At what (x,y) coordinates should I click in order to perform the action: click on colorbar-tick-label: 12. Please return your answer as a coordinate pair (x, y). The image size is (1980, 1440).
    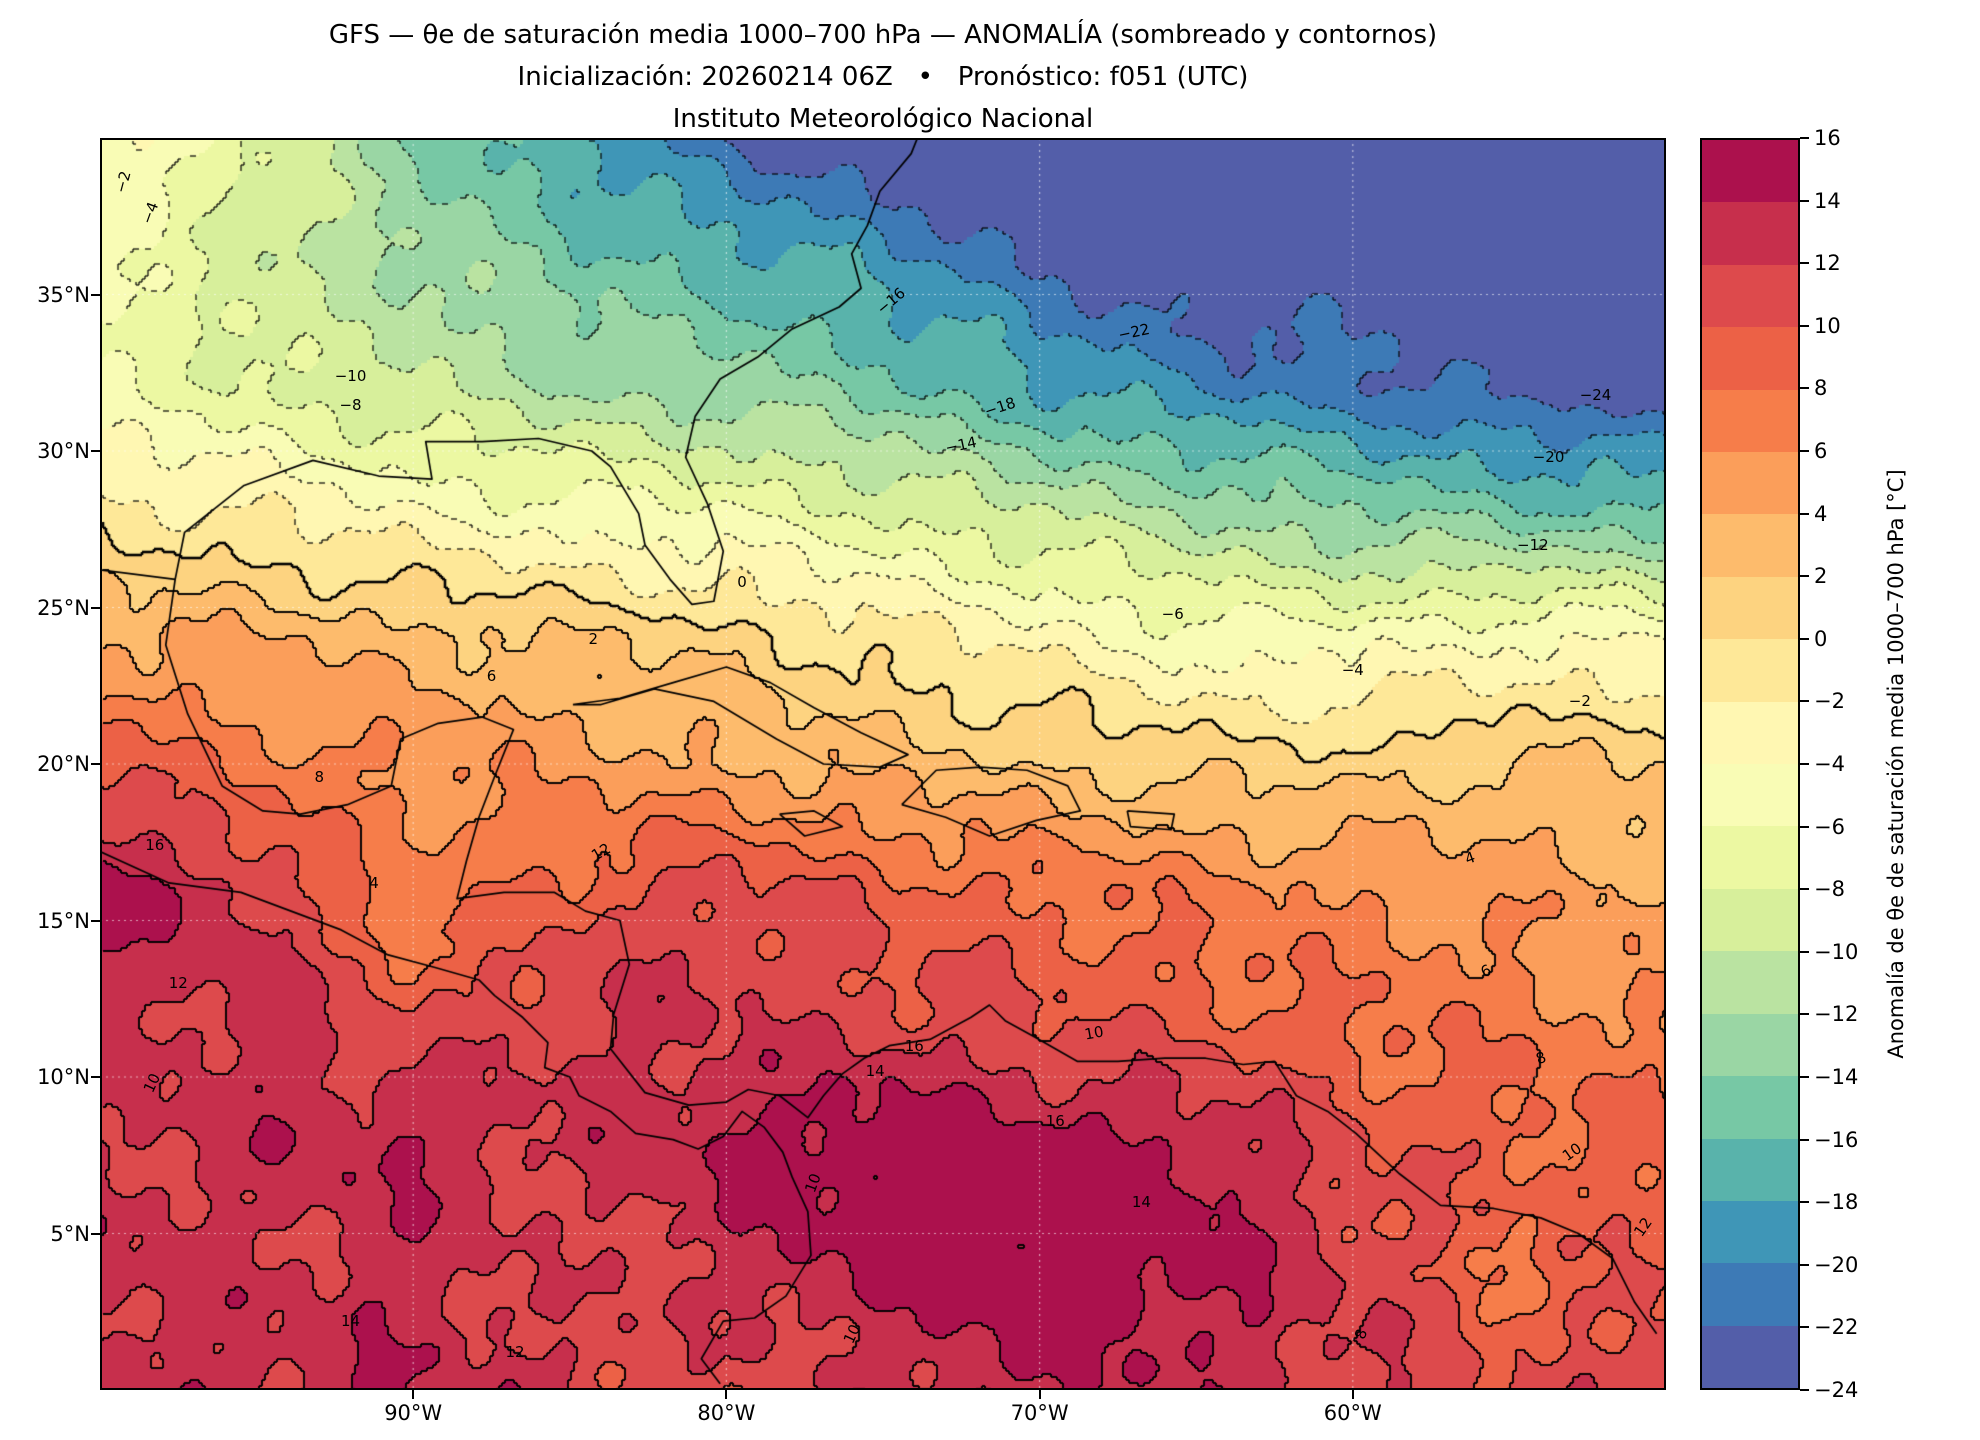
    Looking at the image, I should click on (1827, 263).